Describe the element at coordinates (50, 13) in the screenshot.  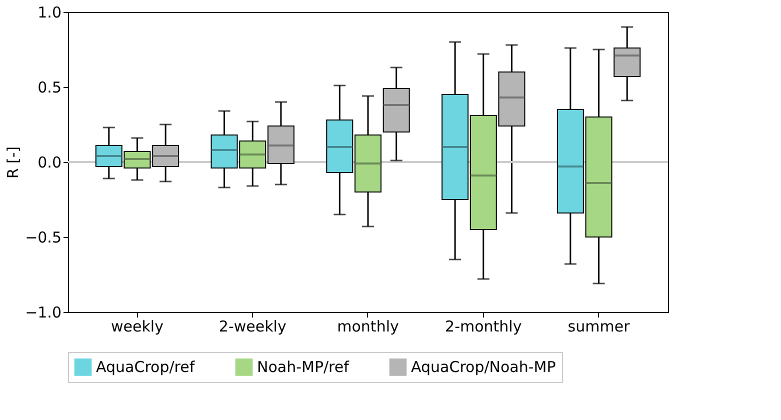
I see `y-tick-label: 1.0` at that location.